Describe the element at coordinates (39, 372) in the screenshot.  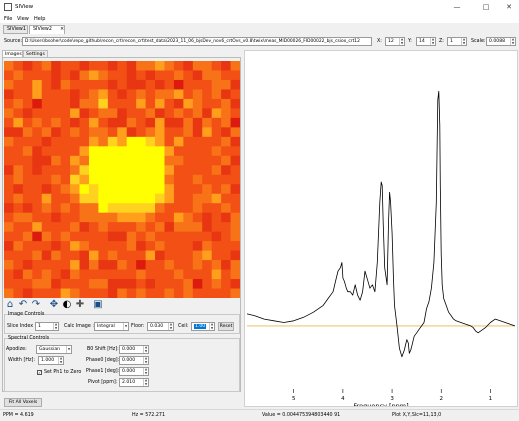
I see `set-ph1-zero-checkbox: ✓` at that location.